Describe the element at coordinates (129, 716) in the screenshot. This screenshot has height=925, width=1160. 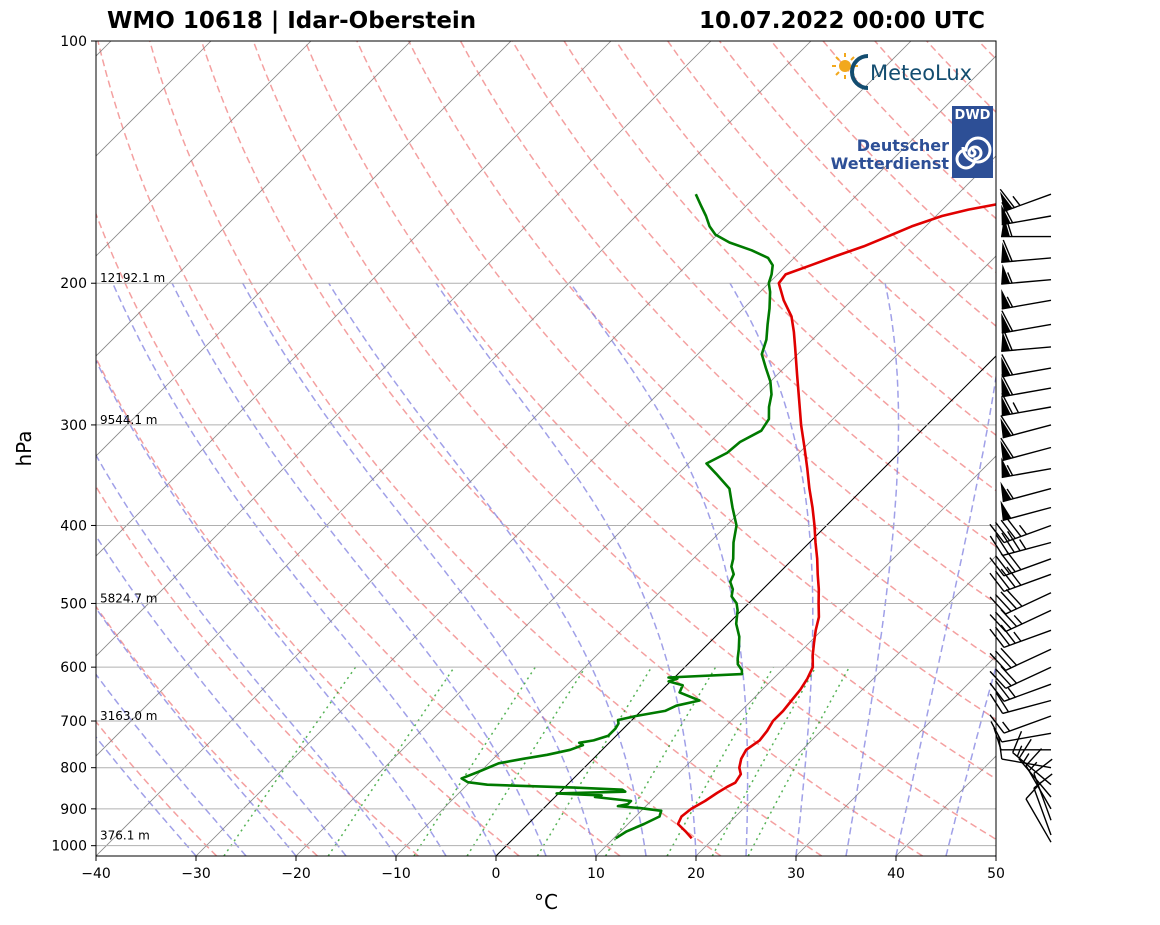
I see `height-label: 3163.0 m` at that location.